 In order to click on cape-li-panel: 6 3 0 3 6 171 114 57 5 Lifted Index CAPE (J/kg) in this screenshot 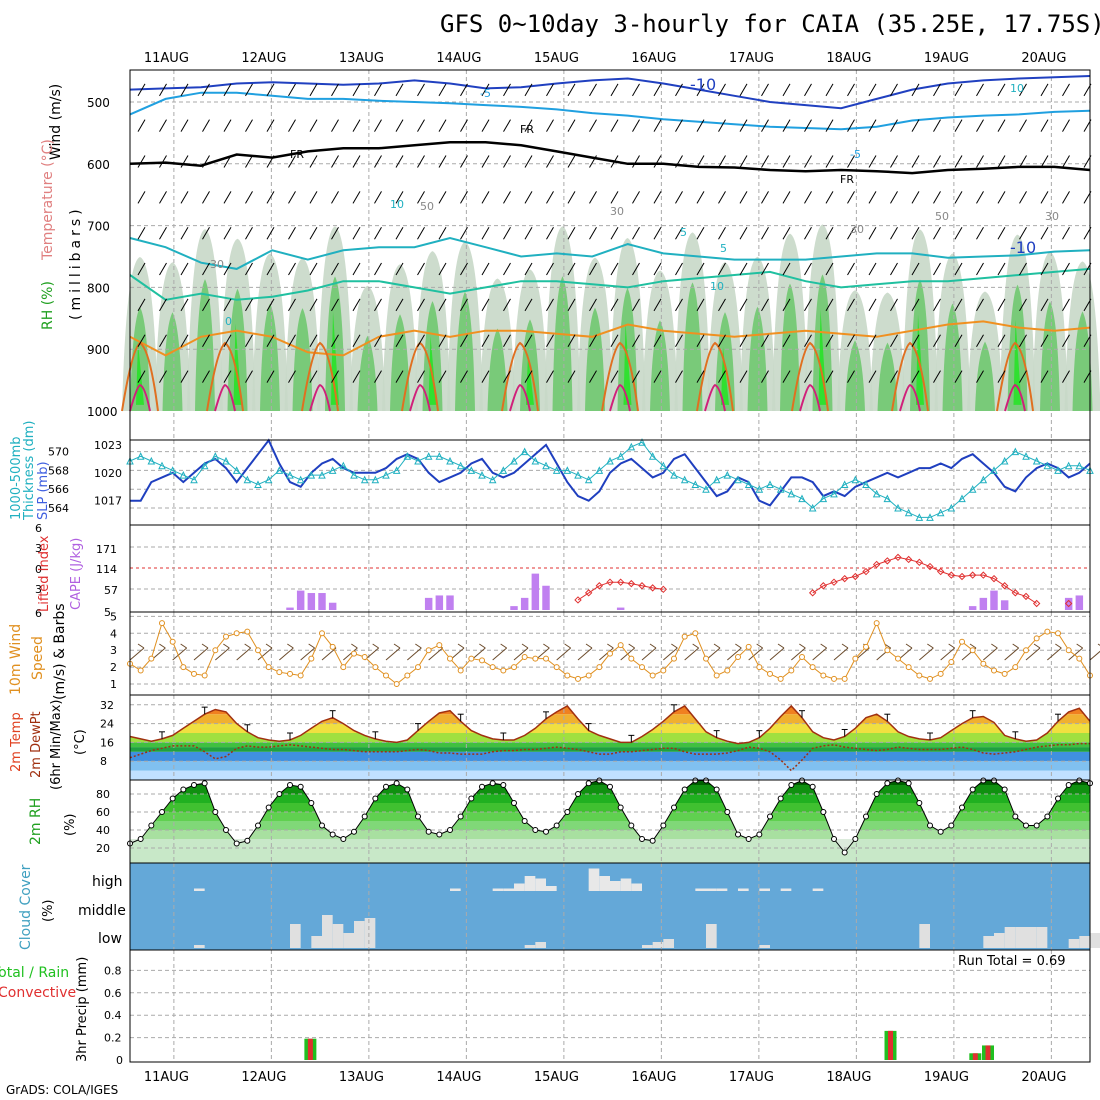, I will do `click(563, 571)`.